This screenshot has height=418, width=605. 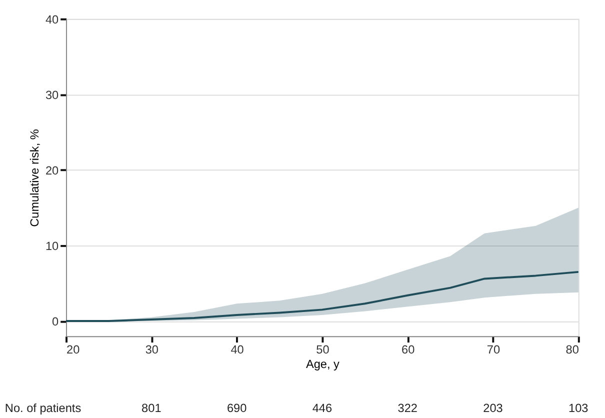 What do you see at coordinates (52, 19) in the screenshot?
I see `y-tick-label: 40` at bounding box center [52, 19].